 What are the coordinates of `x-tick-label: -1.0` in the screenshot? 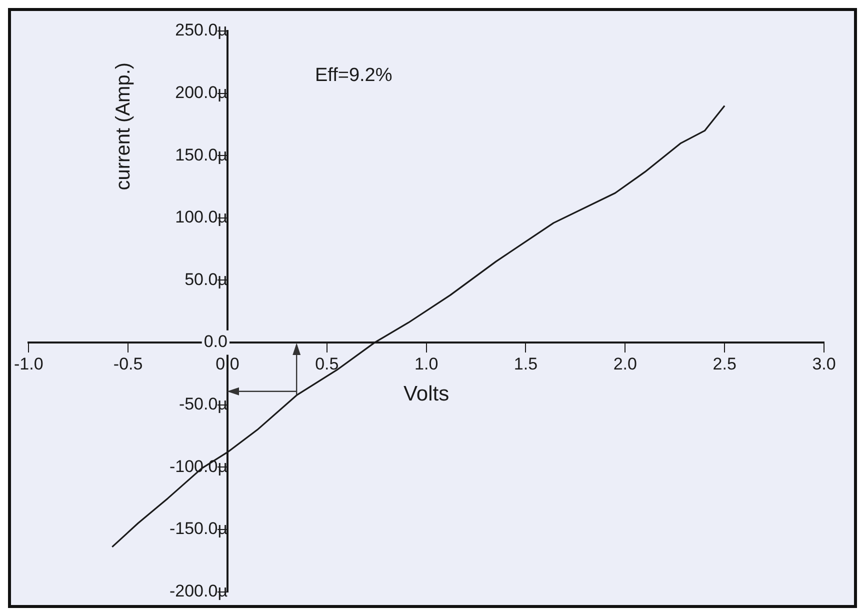 It's located at (29, 364).